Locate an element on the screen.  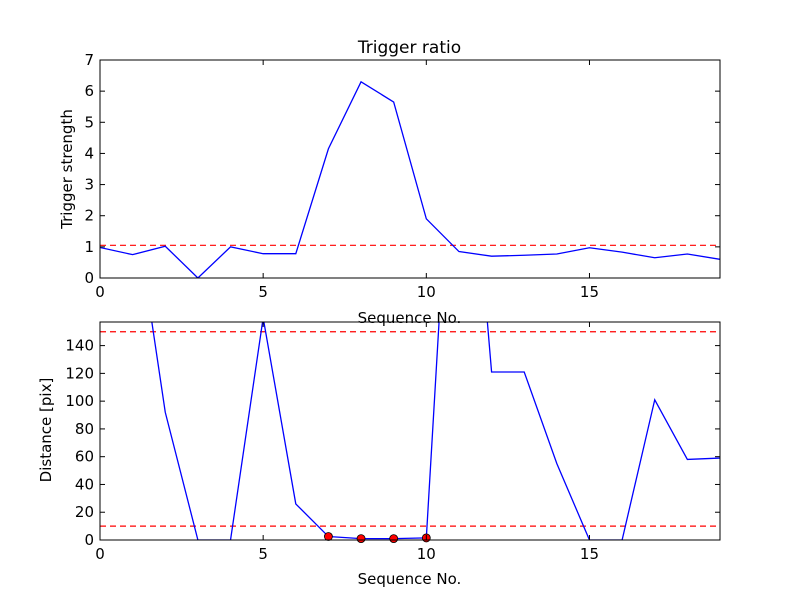
y-axis-label: Trigger strength is located at coordinates (67, 169).